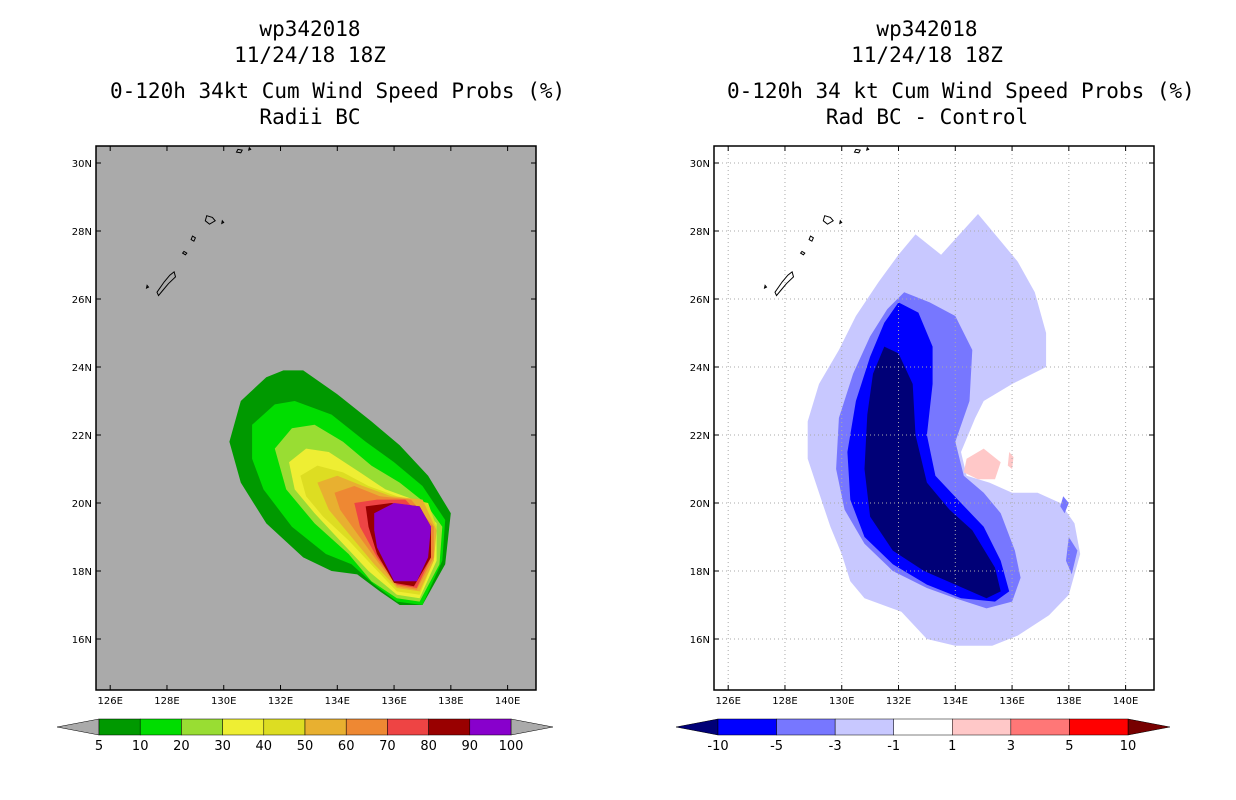  What do you see at coordinates (470, 746) in the screenshot?
I see `colorbar-label: 90` at bounding box center [470, 746].